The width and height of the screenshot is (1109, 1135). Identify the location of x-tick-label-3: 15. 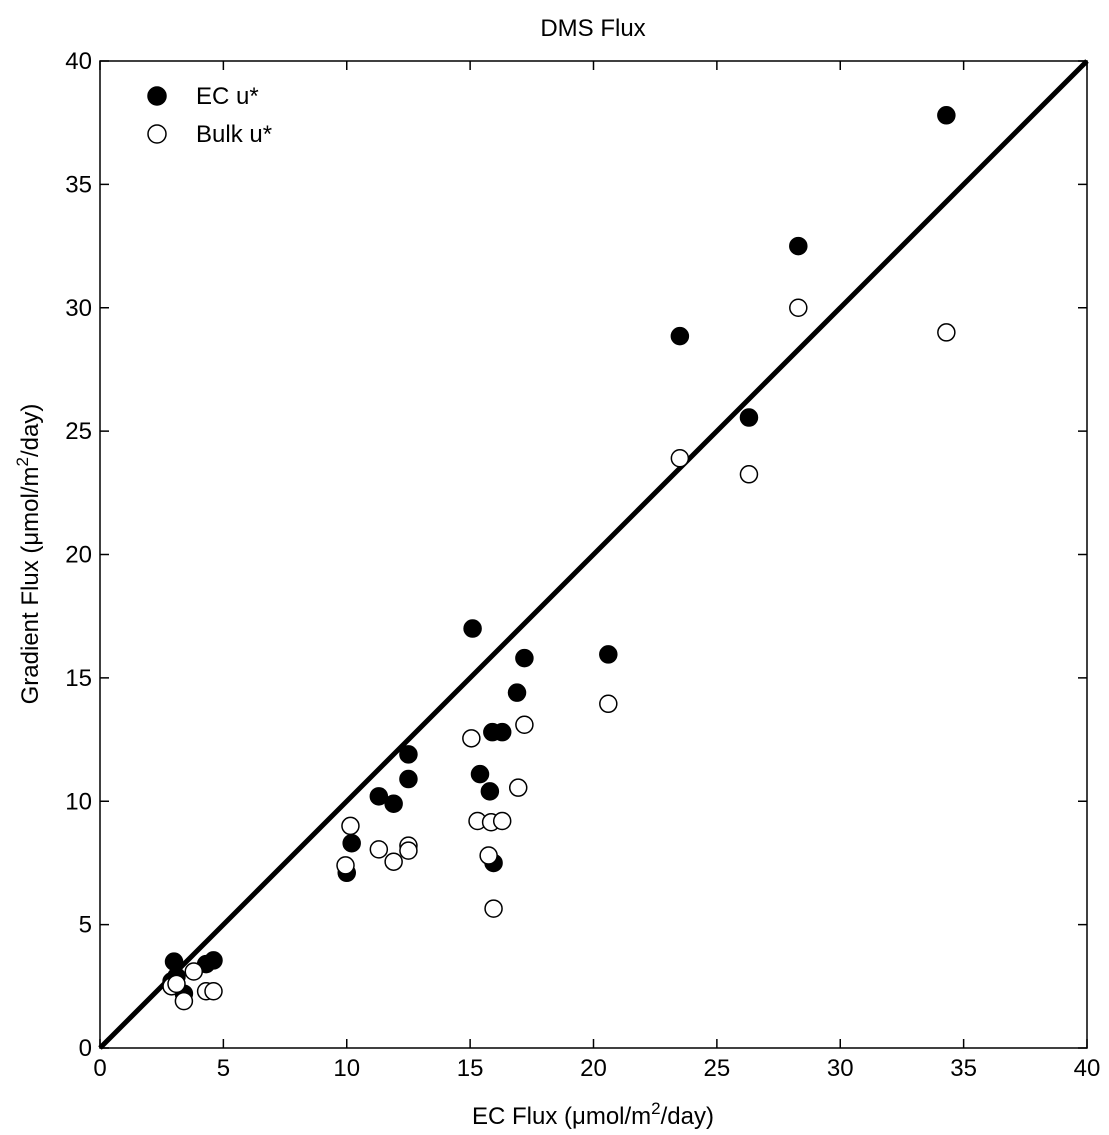
(470, 1068).